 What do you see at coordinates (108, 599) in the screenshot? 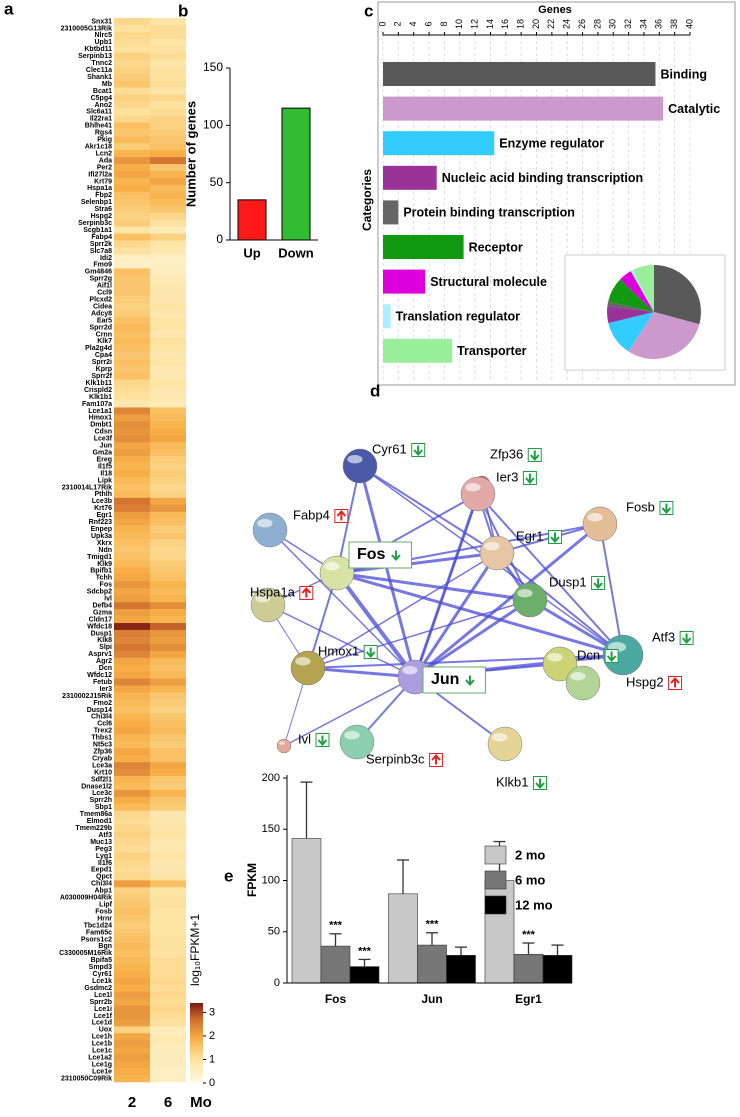
I see `gene-label: Ivl` at bounding box center [108, 599].